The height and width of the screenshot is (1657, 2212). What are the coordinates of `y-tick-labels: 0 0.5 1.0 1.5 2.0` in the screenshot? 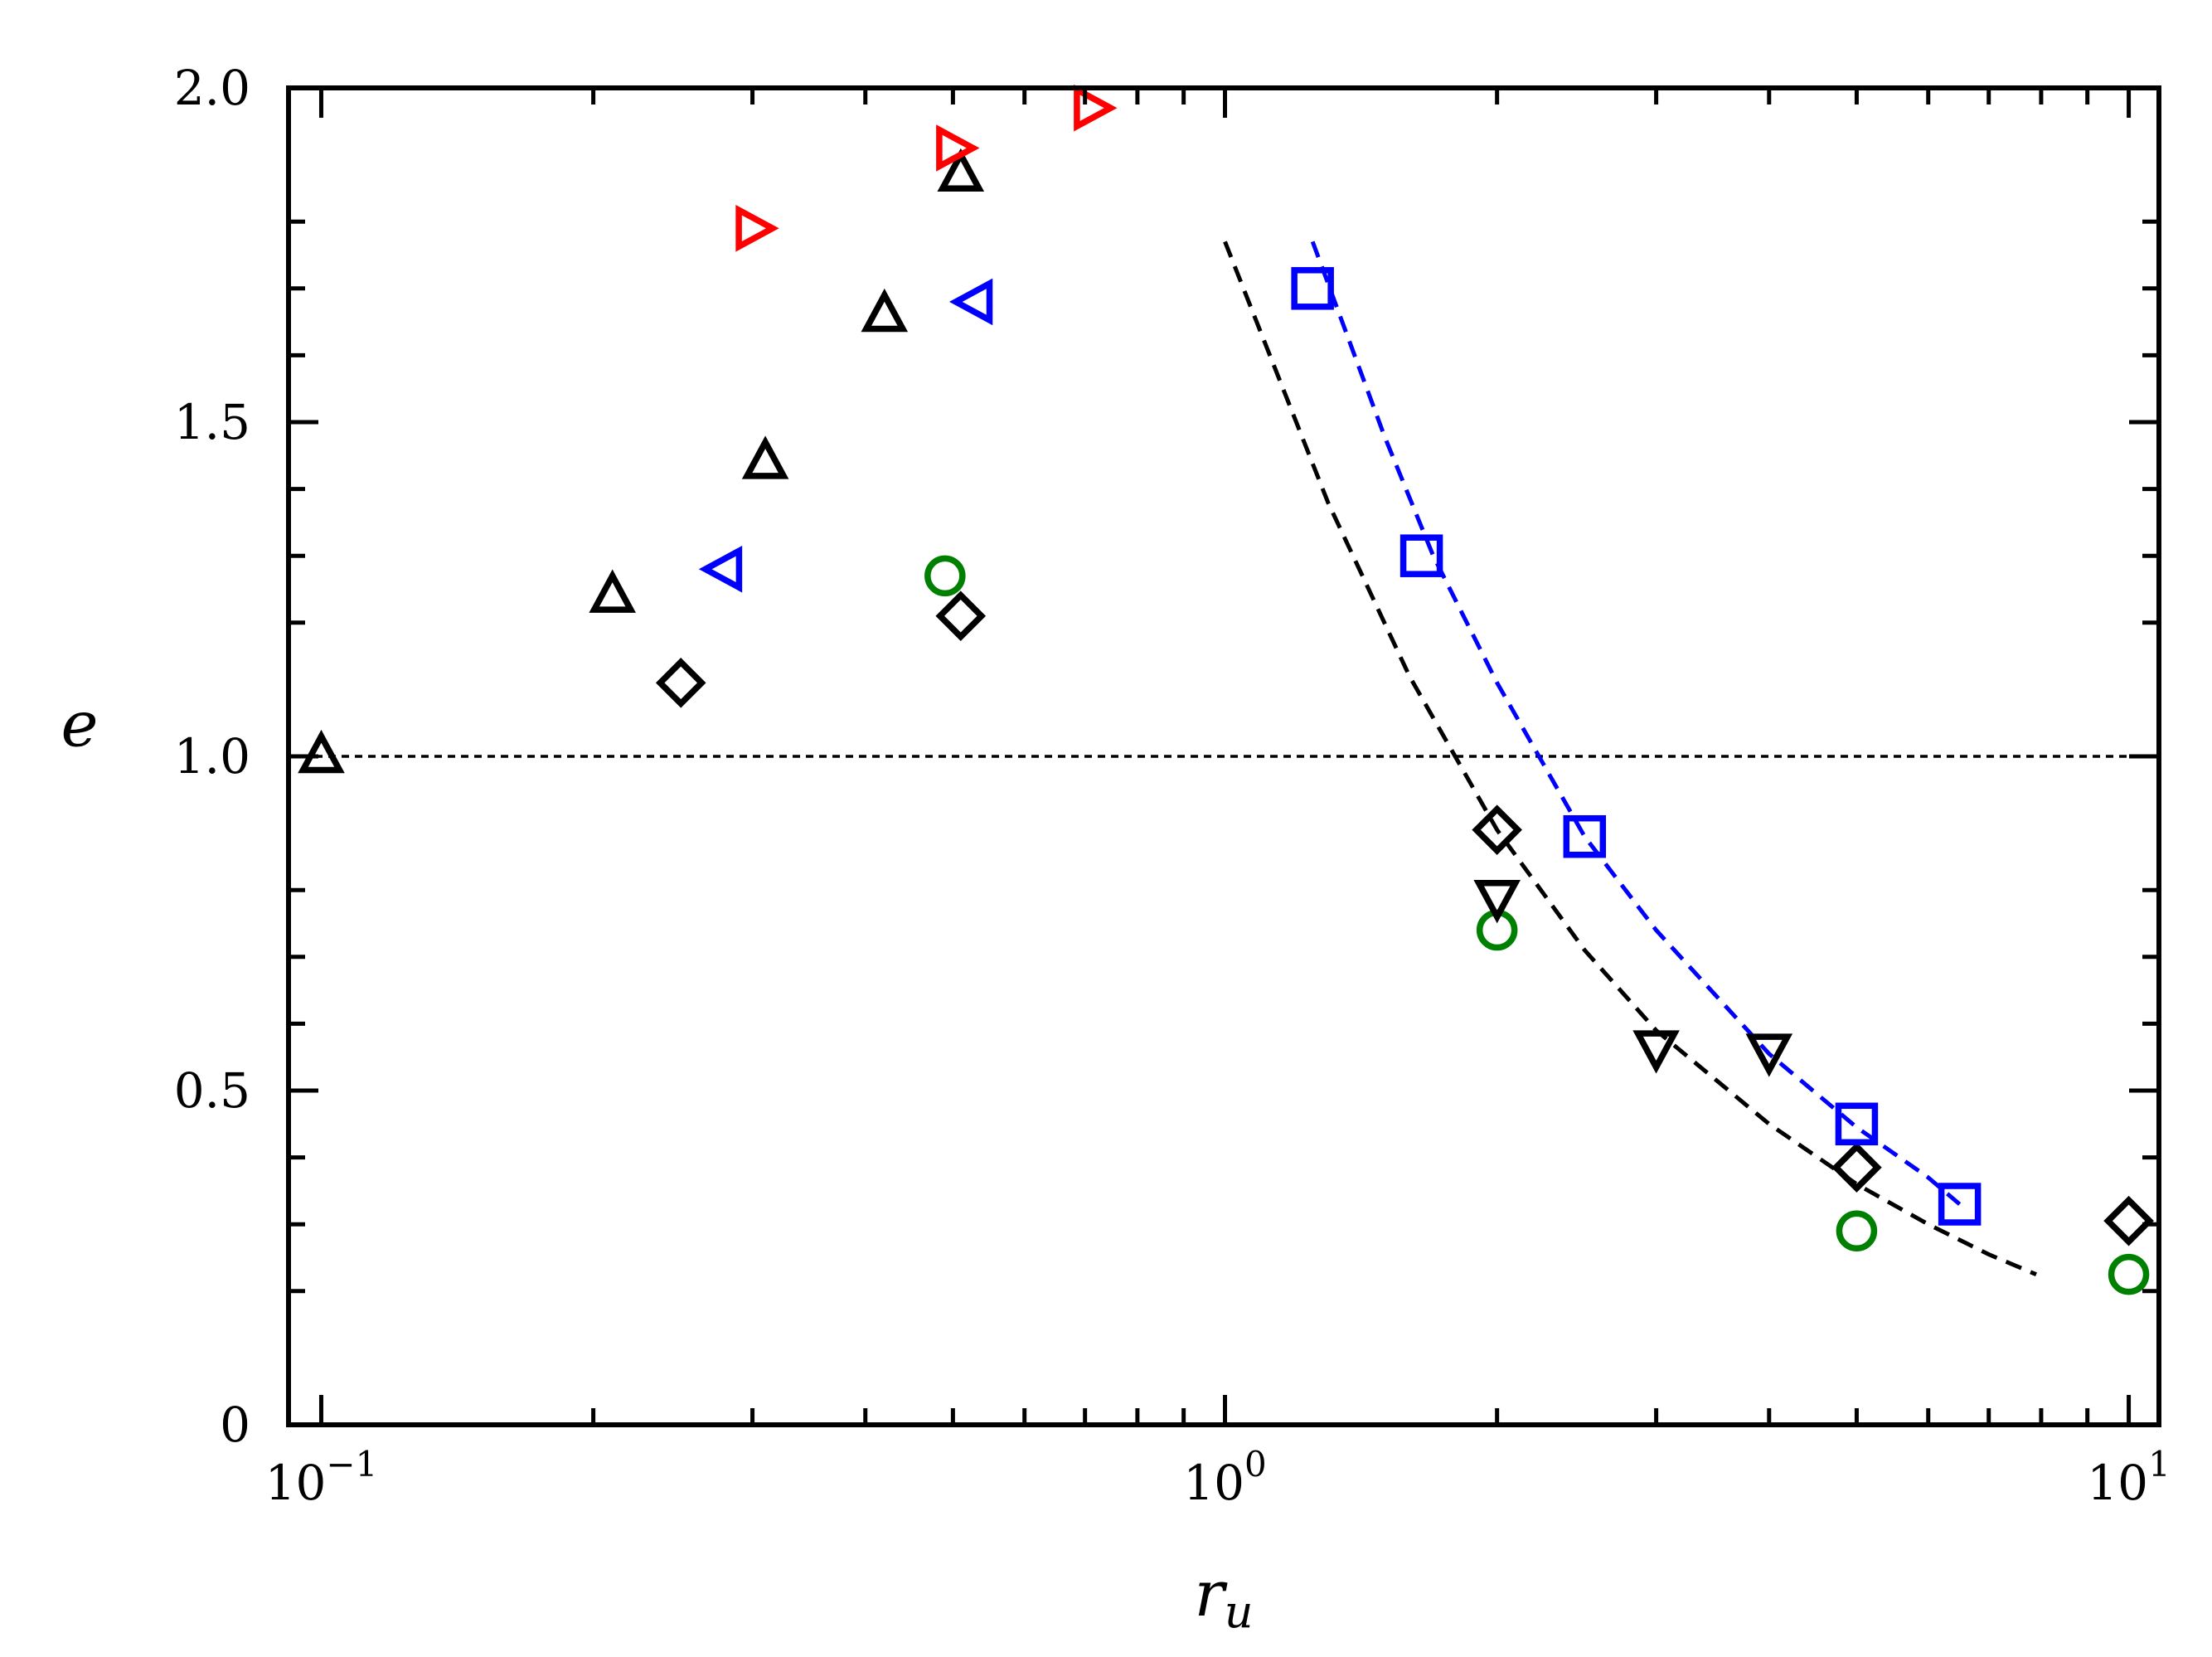 It's located at (212, 756).